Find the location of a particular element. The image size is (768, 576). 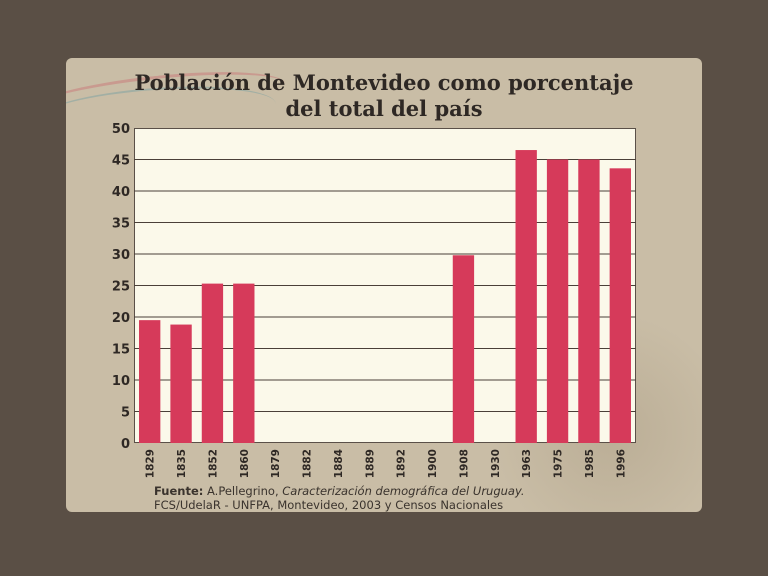

source-author: A.Pellegrino, is located at coordinates (243, 491).